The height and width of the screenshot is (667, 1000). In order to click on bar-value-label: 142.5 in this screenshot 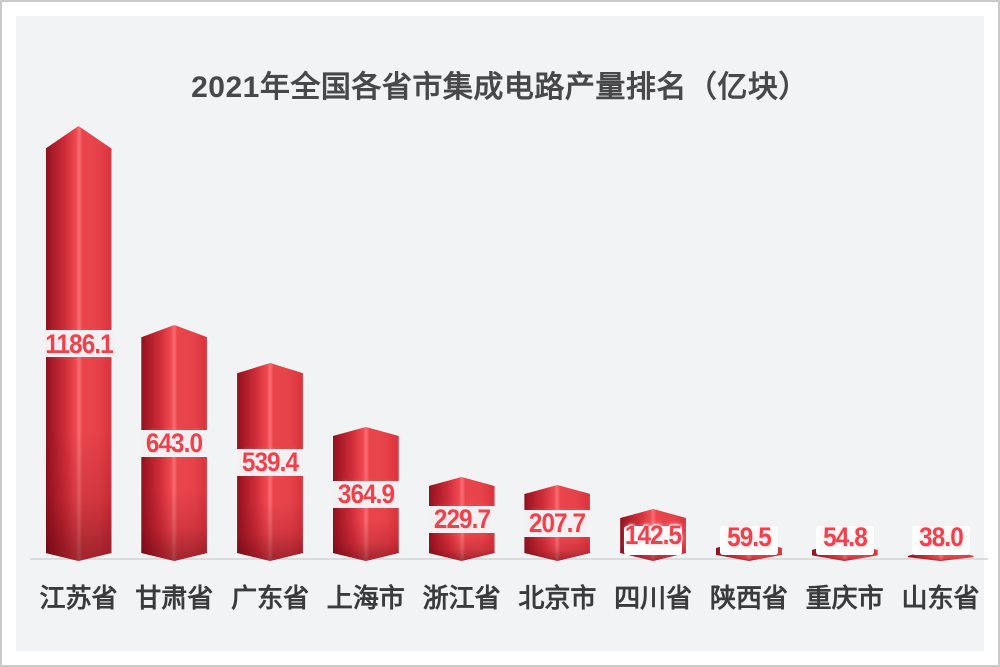, I will do `click(653, 535)`.